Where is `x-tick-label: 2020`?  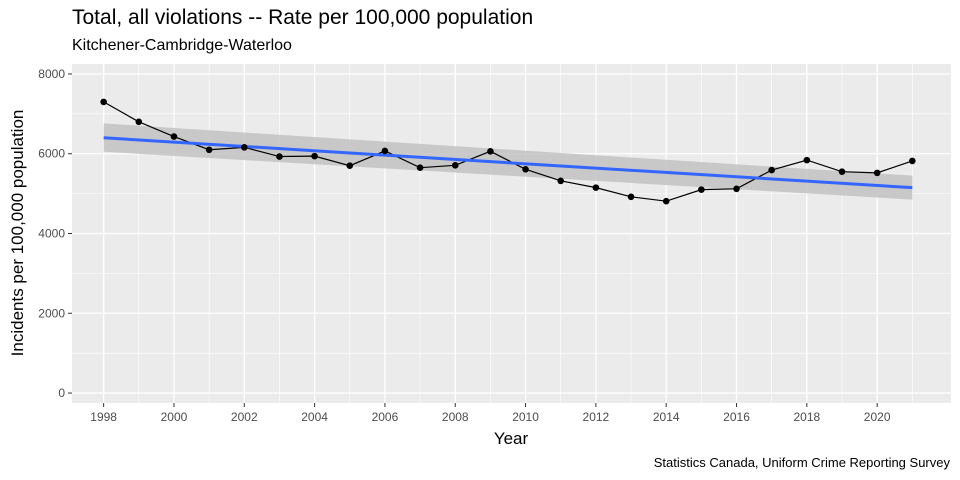
x-tick-label: 2020 is located at coordinates (877, 417).